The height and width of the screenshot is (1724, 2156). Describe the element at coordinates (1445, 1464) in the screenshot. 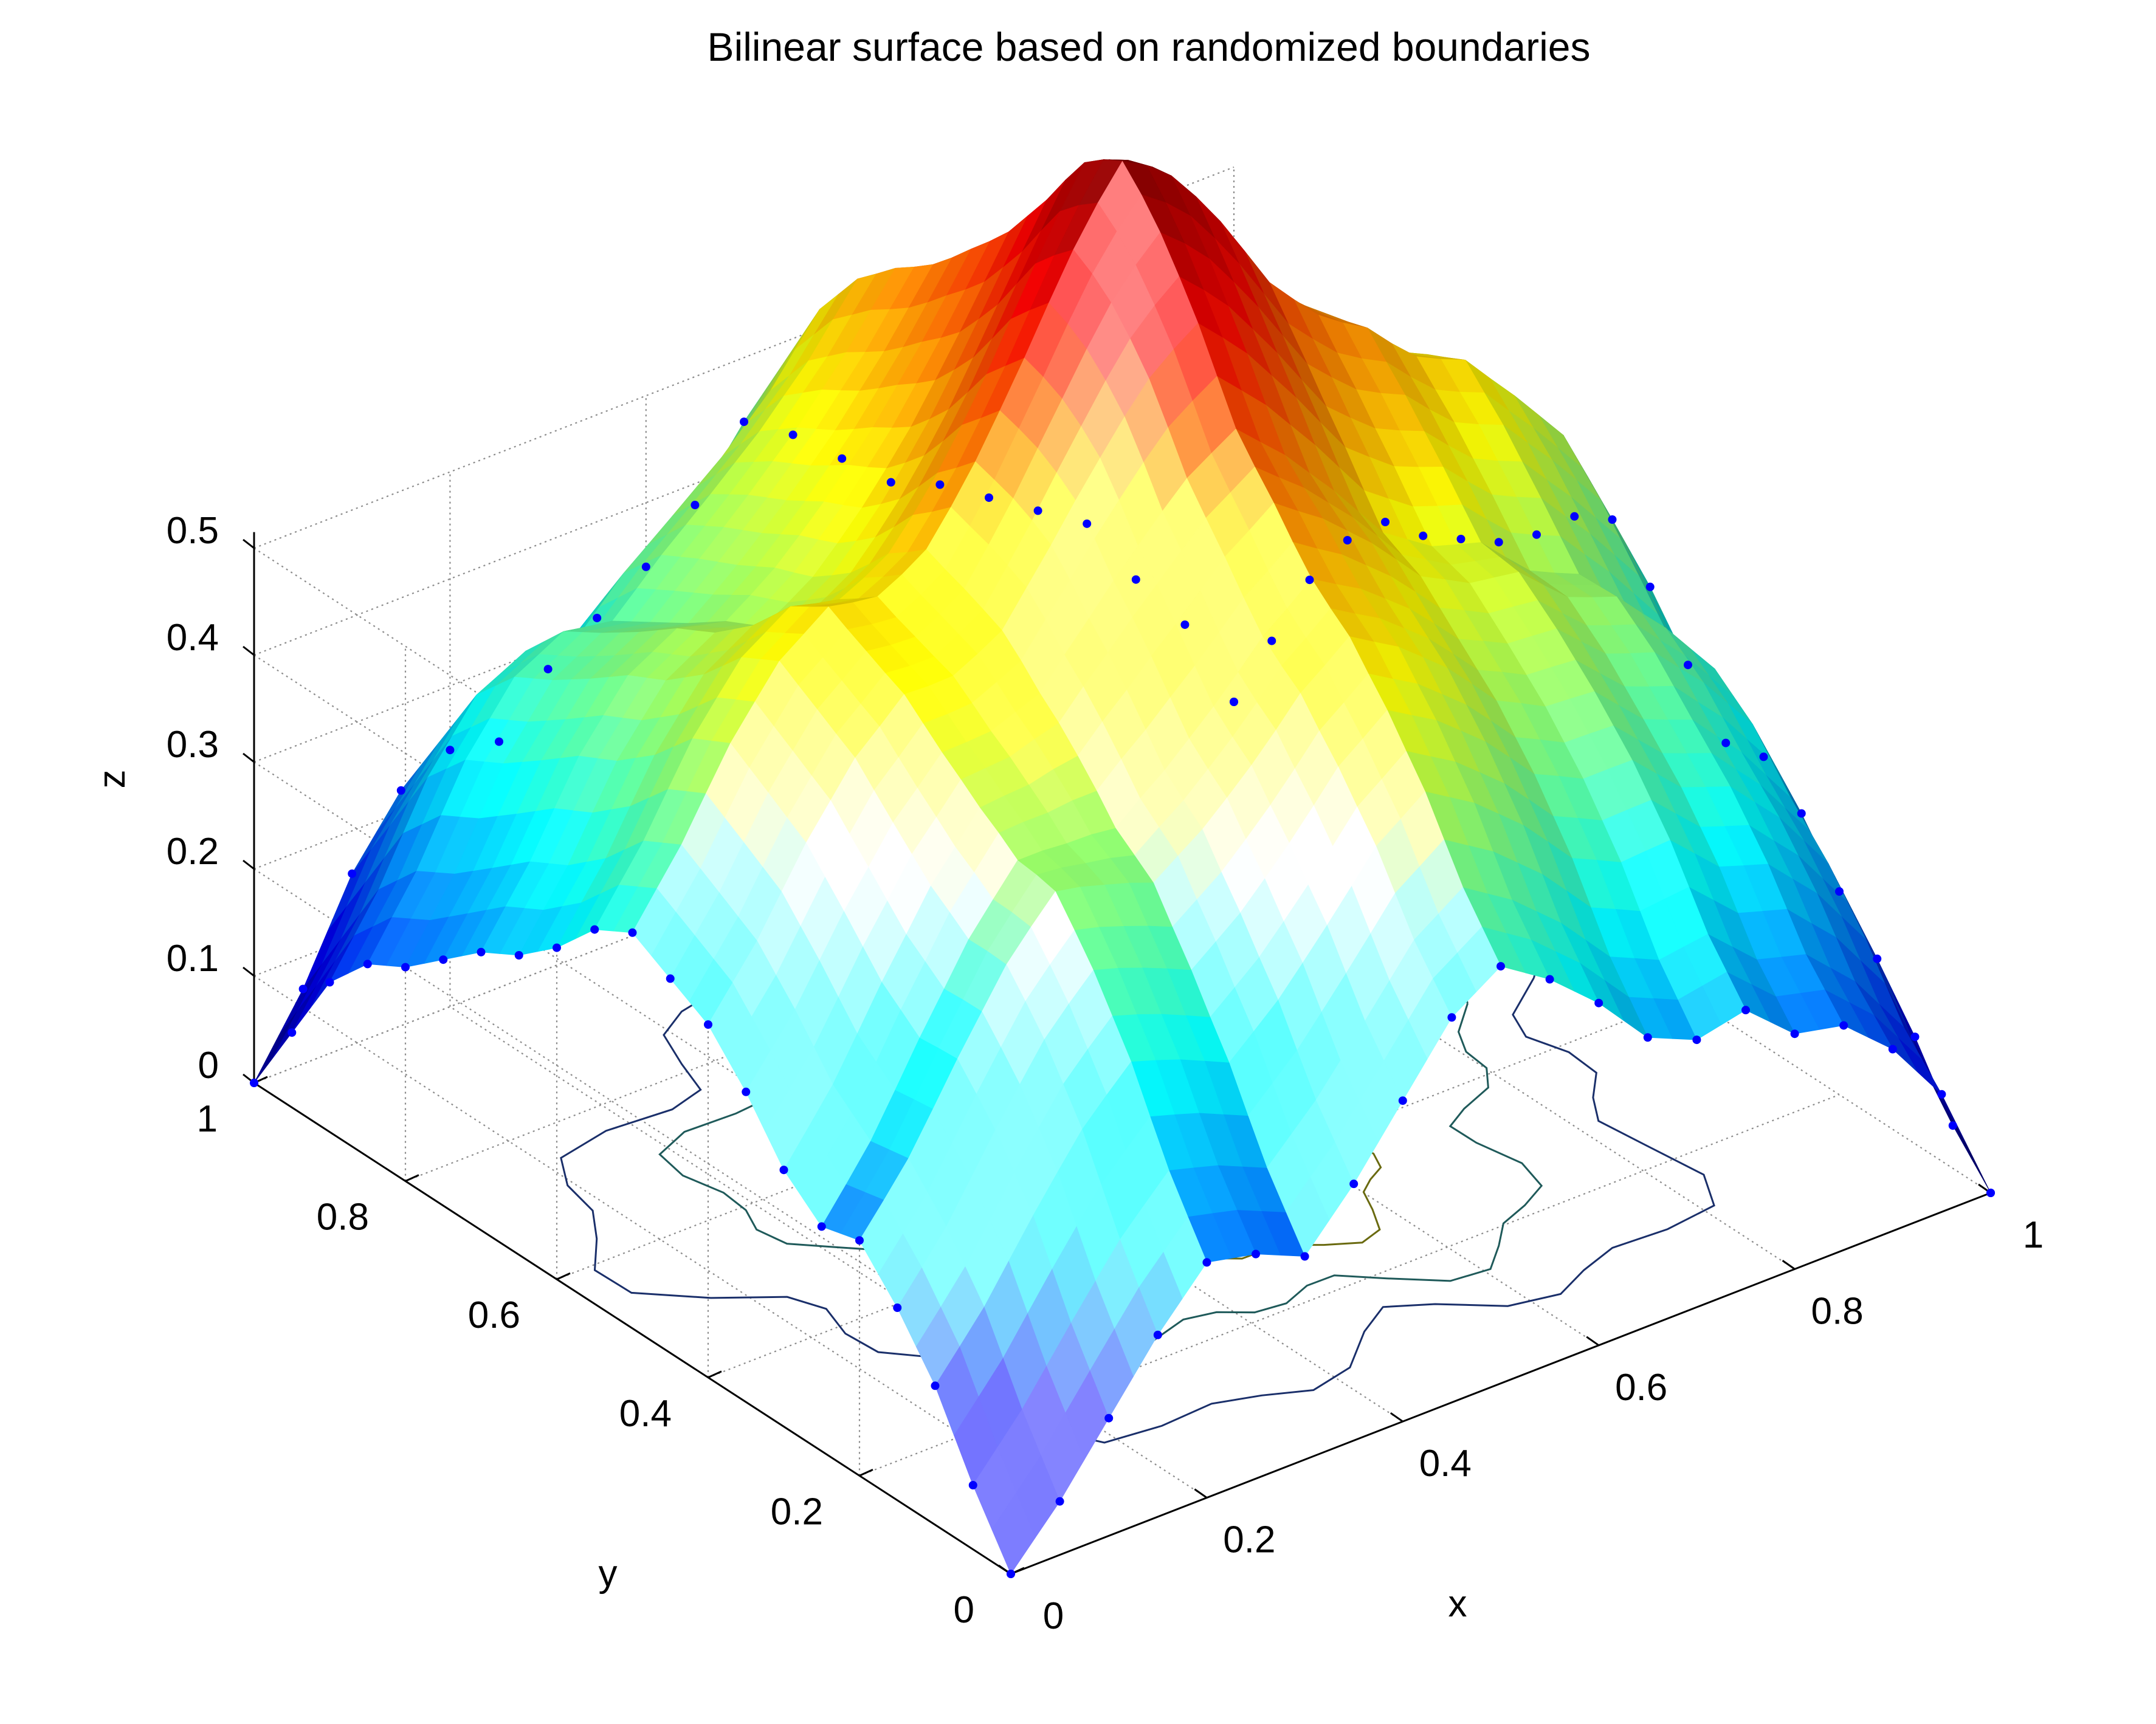

I see `x-tick-label: 0.4` at that location.